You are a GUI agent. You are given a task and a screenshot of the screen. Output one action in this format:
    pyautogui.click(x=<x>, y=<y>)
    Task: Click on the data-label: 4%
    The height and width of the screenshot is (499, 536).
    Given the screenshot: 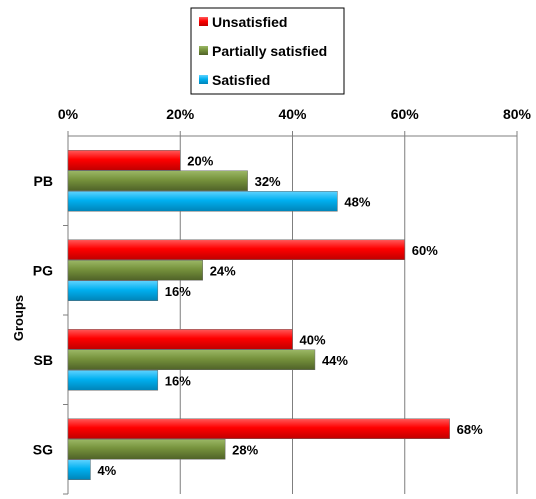 What is the action you would take?
    pyautogui.click(x=106, y=470)
    